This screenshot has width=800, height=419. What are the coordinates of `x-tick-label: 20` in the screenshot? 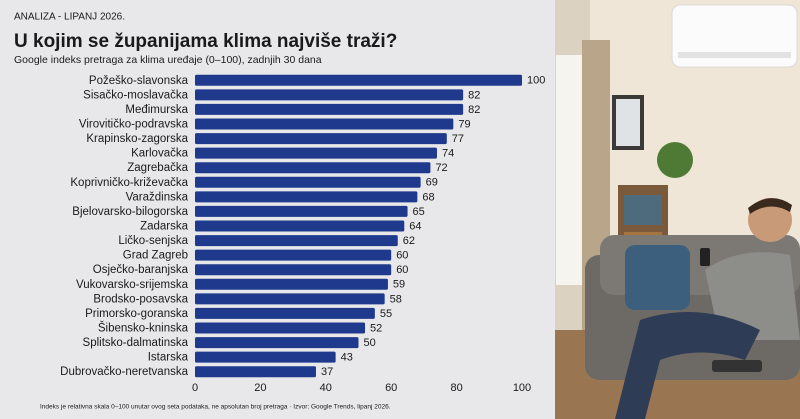 It's located at (260, 388).